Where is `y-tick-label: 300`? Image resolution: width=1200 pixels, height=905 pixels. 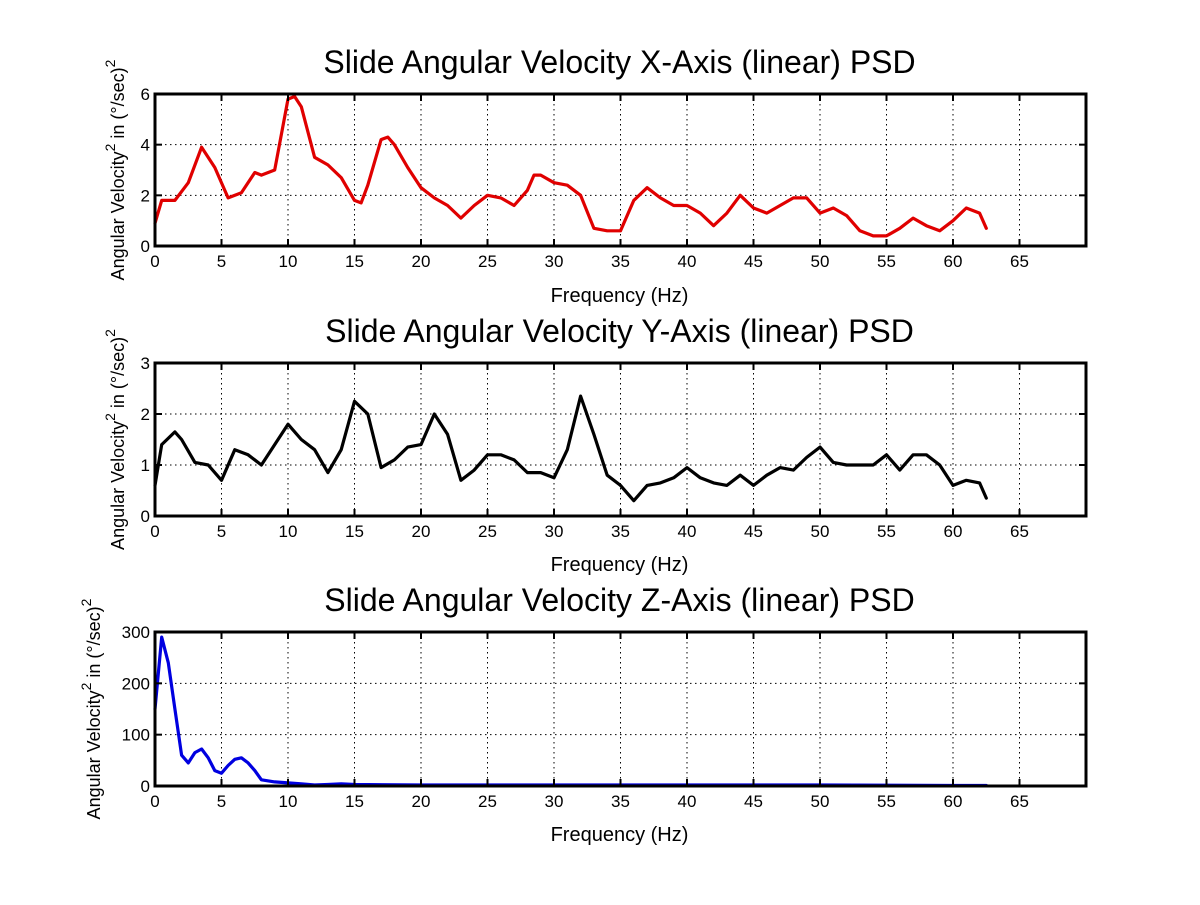 y-tick-label: 300 is located at coordinates (136, 632).